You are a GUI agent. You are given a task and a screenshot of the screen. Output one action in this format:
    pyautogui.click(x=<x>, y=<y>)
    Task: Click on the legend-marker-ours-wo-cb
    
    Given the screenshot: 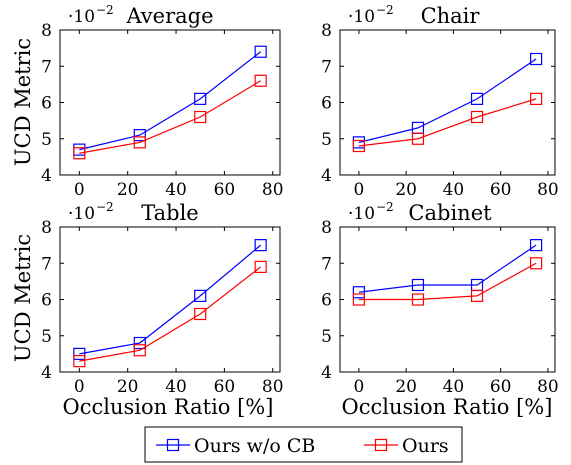 What is the action you would take?
    pyautogui.click(x=173, y=445)
    